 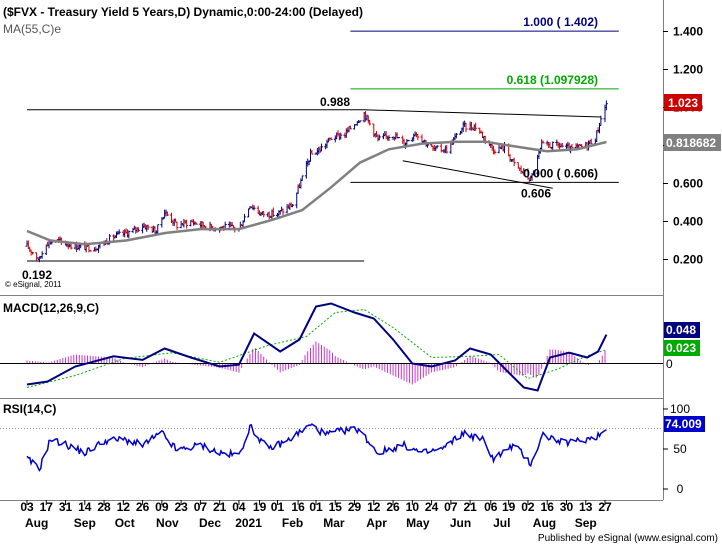 I want to click on rsi-last-badge: 74.009, so click(x=684, y=424).